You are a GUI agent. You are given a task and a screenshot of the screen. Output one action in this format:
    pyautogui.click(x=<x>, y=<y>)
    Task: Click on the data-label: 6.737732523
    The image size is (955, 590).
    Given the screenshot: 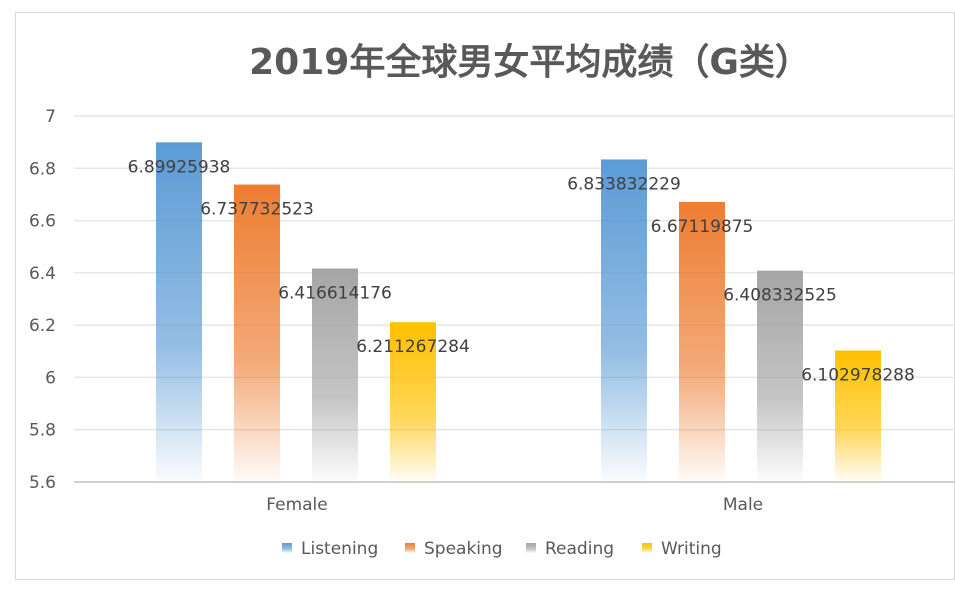 What is the action you would take?
    pyautogui.click(x=257, y=210)
    